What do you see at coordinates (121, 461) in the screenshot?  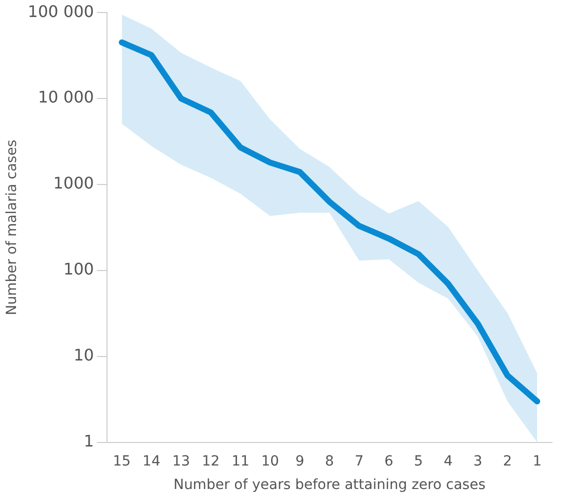 I see `x-tick-label: 15` at bounding box center [121, 461].